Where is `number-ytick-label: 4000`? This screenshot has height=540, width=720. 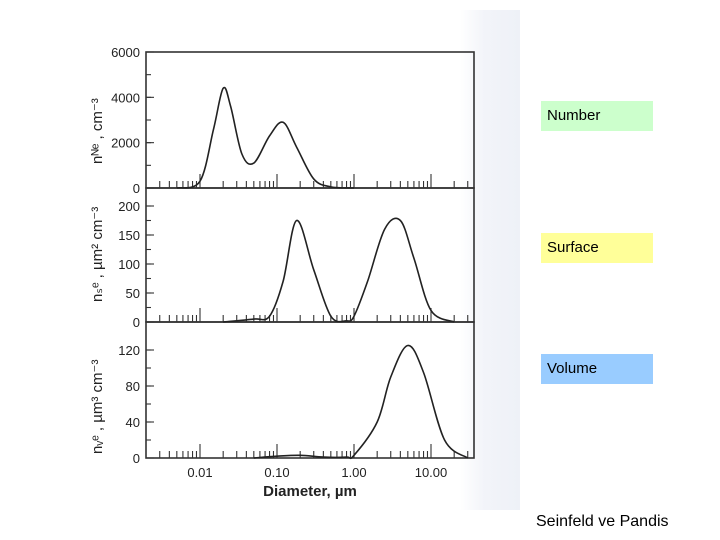 number-ytick-label: 4000 is located at coordinates (125, 97).